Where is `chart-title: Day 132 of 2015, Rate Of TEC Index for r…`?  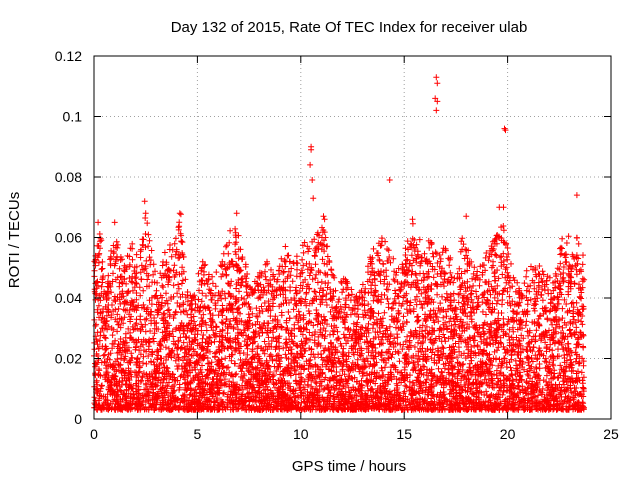 chart-title: Day 132 of 2015, Rate Of TEC Index for r… is located at coordinates (349, 27).